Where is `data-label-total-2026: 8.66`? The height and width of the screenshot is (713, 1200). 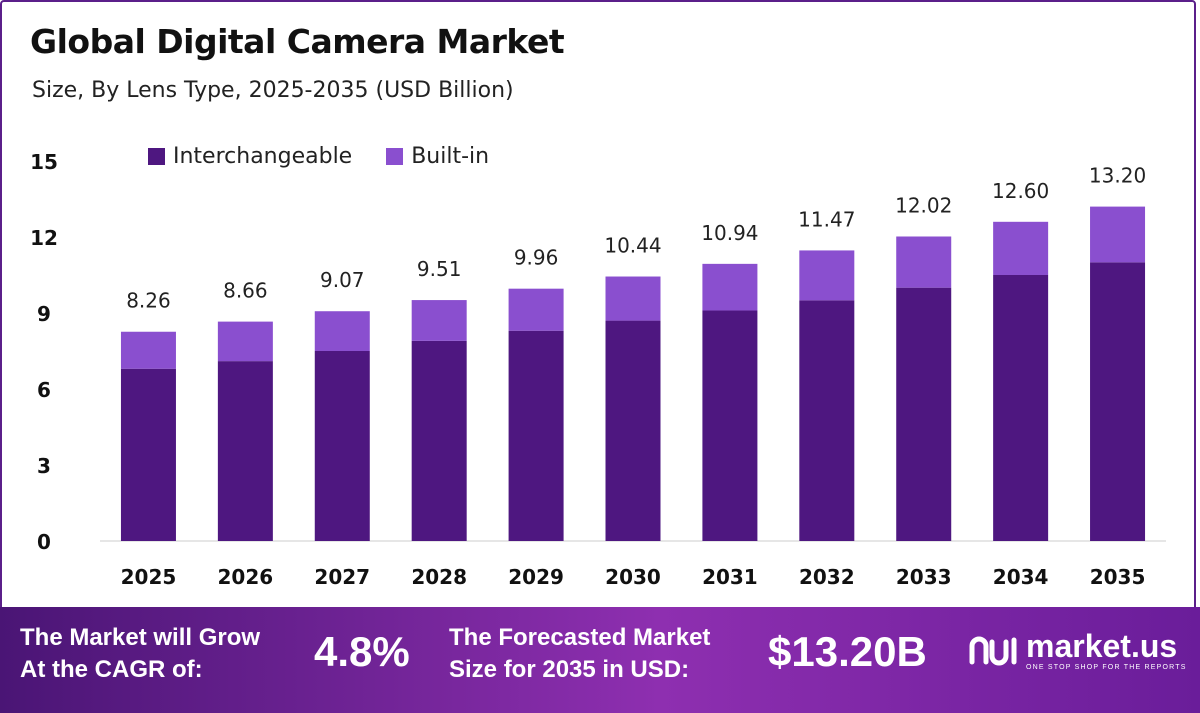
data-label-total-2026: 8.66 is located at coordinates (245, 291).